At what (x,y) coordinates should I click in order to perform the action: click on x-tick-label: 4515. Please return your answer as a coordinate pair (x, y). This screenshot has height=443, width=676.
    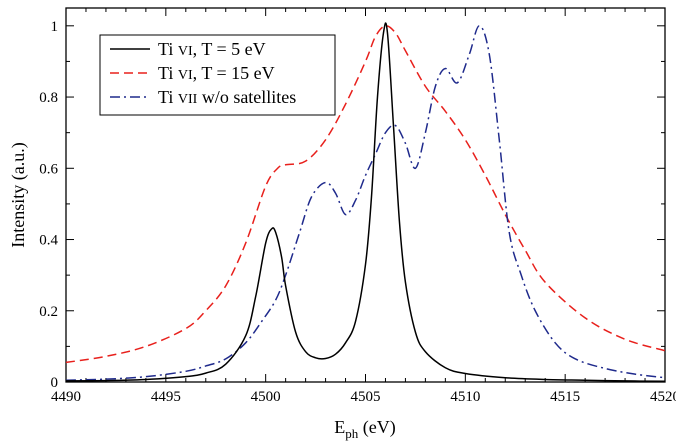
    Looking at the image, I should click on (565, 397).